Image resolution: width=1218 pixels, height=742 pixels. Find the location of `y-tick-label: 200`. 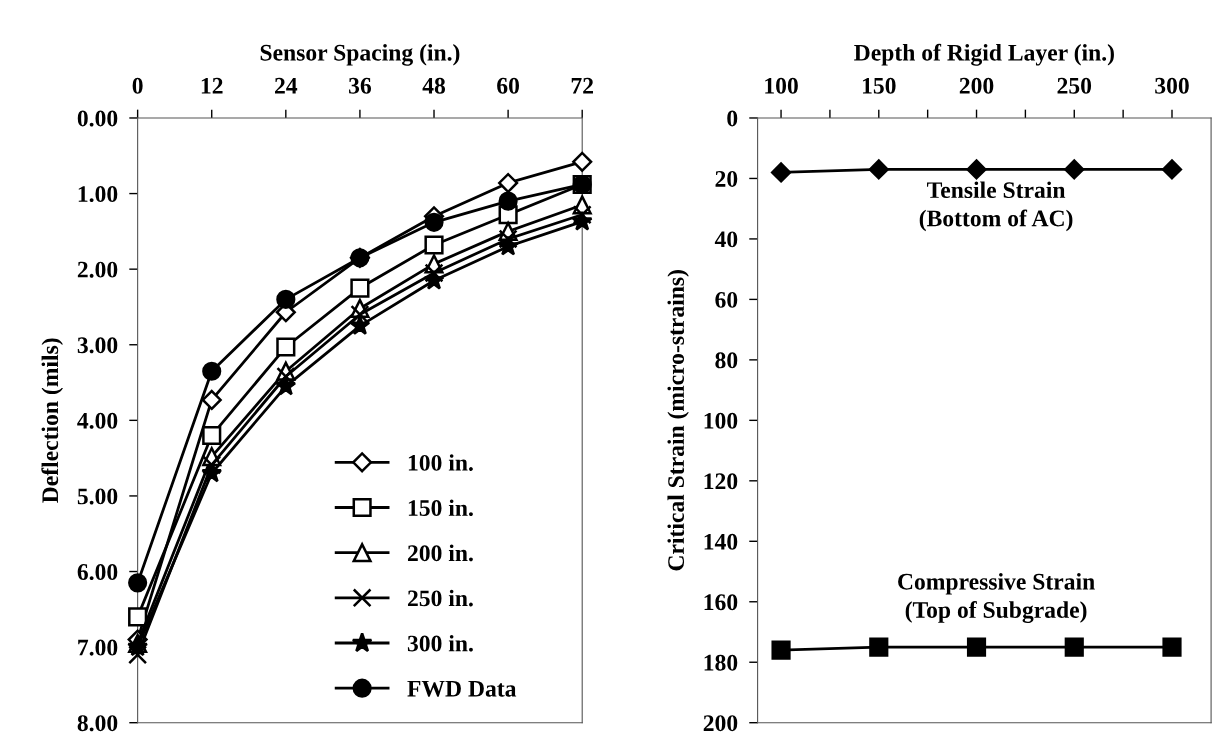

y-tick-label: 200 is located at coordinates (720, 723).